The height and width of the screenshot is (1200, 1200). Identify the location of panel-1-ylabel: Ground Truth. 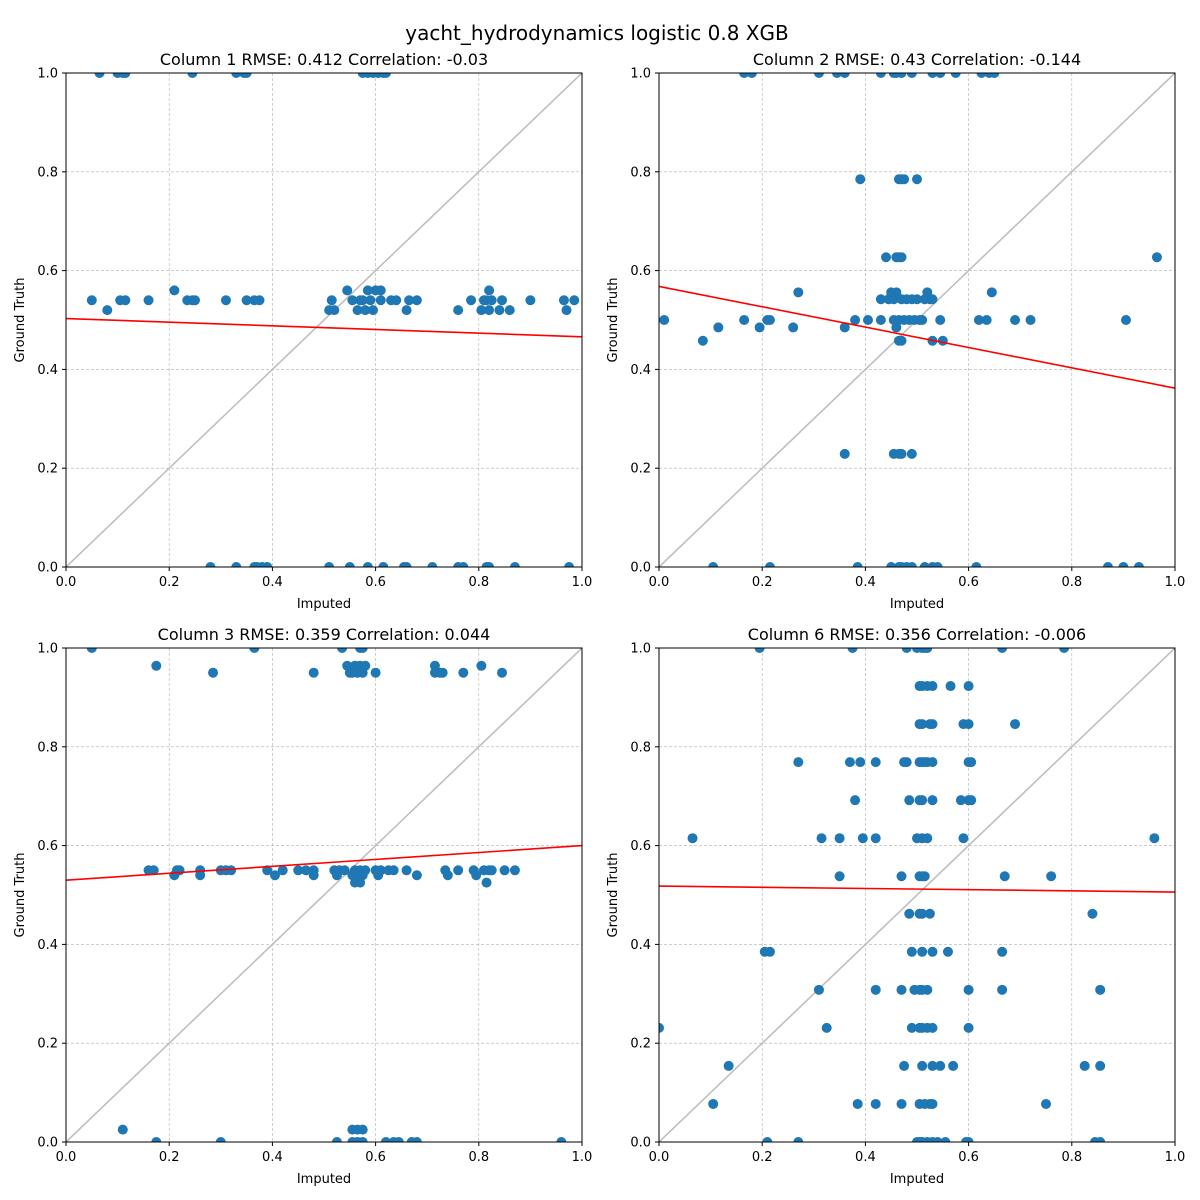
(20, 320).